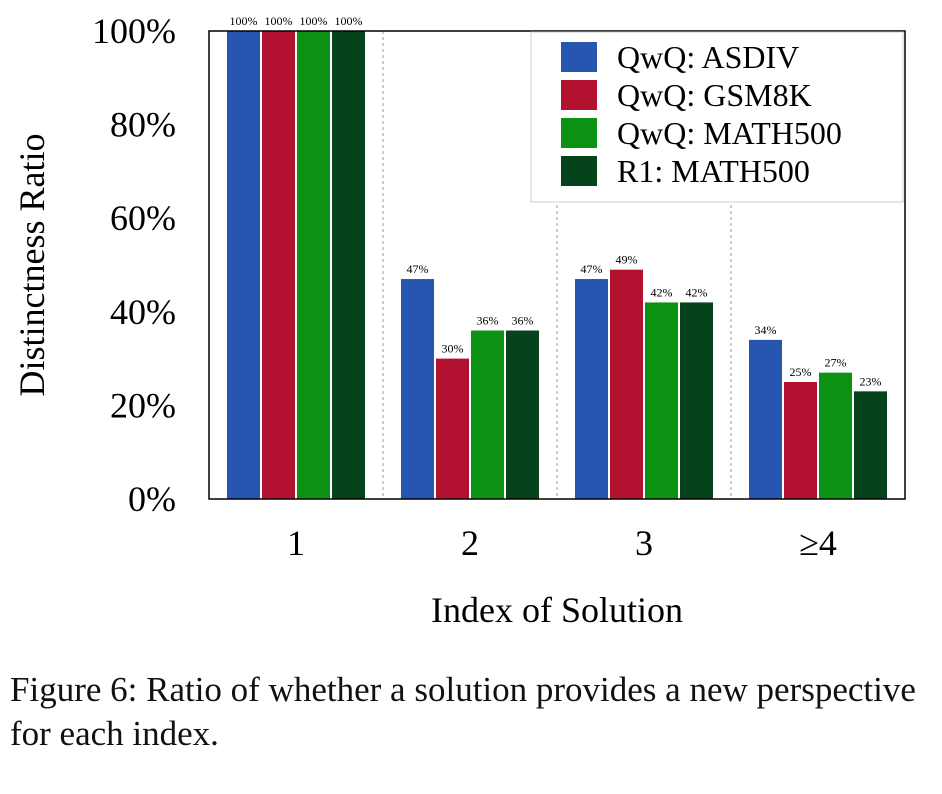 This screenshot has width=942, height=794. Describe the element at coordinates (143, 218) in the screenshot. I see `y-tick-label: 60%` at that location.